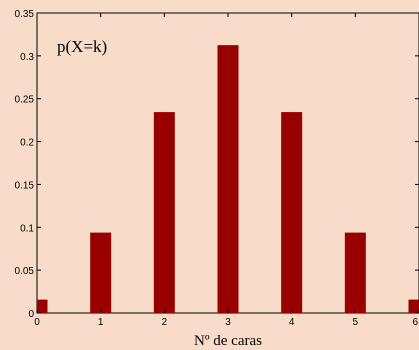  What do you see at coordinates (82, 46) in the screenshot?
I see `annotation-label: p(X=k)` at bounding box center [82, 46].